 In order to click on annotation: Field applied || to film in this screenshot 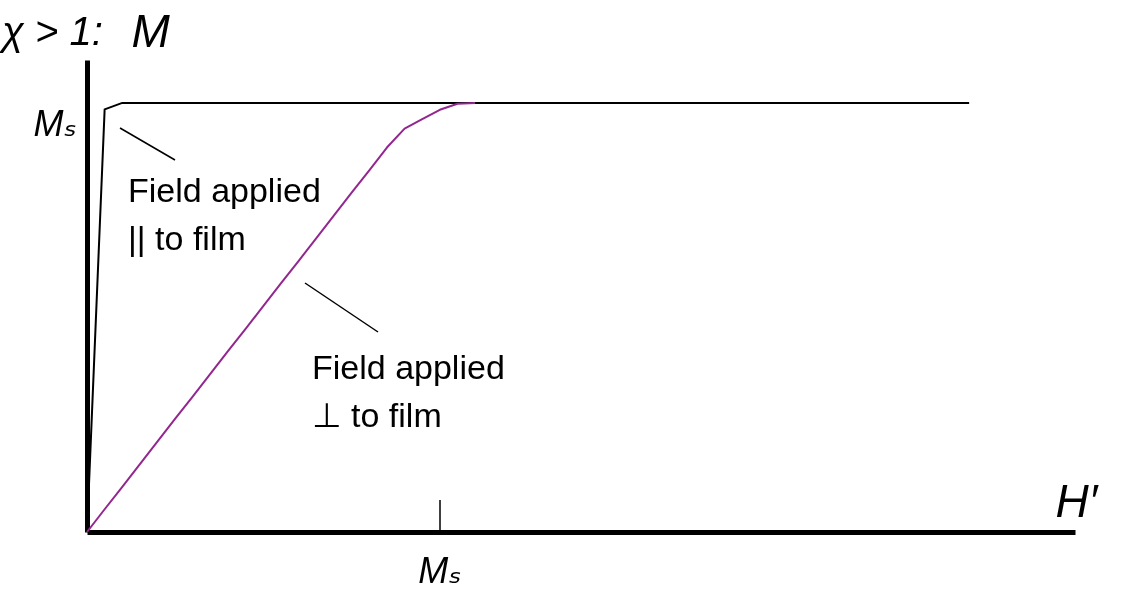, I will do `click(224, 214)`.